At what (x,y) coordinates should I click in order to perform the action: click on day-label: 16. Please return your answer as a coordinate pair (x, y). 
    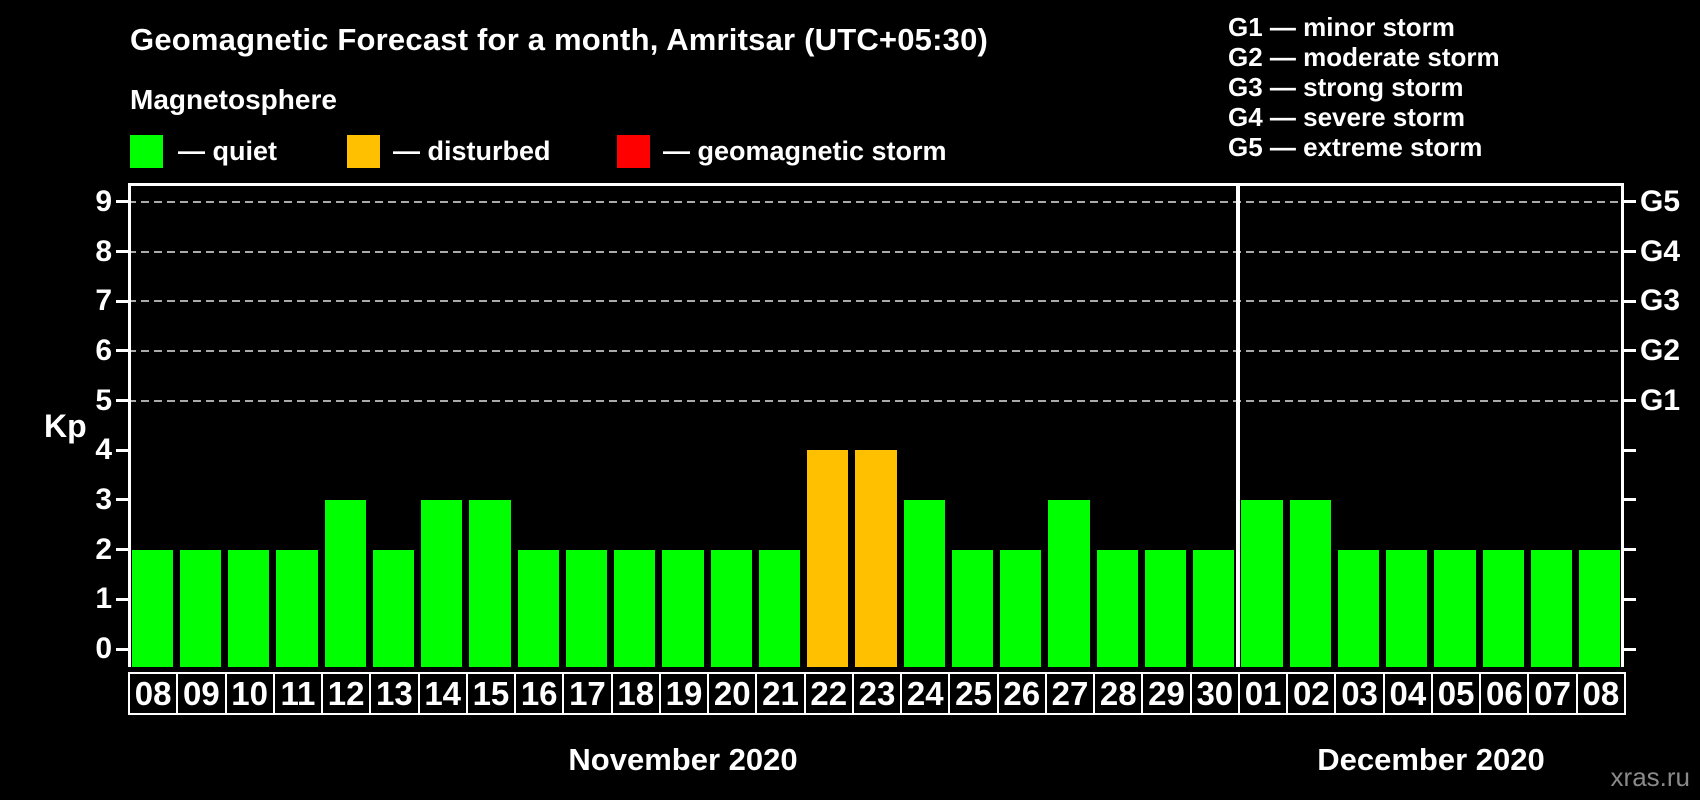
    Looking at the image, I should click on (539, 693).